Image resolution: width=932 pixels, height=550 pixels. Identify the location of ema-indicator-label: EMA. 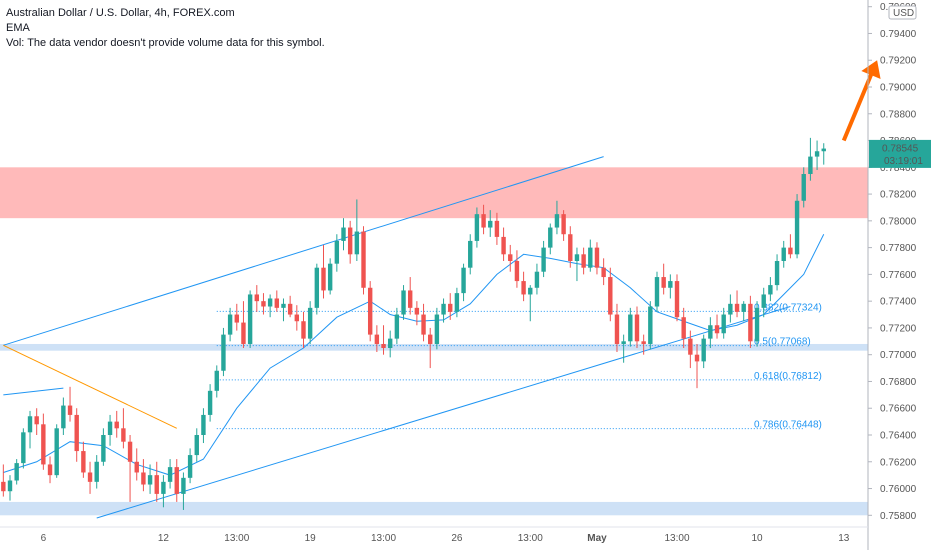
(18, 28).